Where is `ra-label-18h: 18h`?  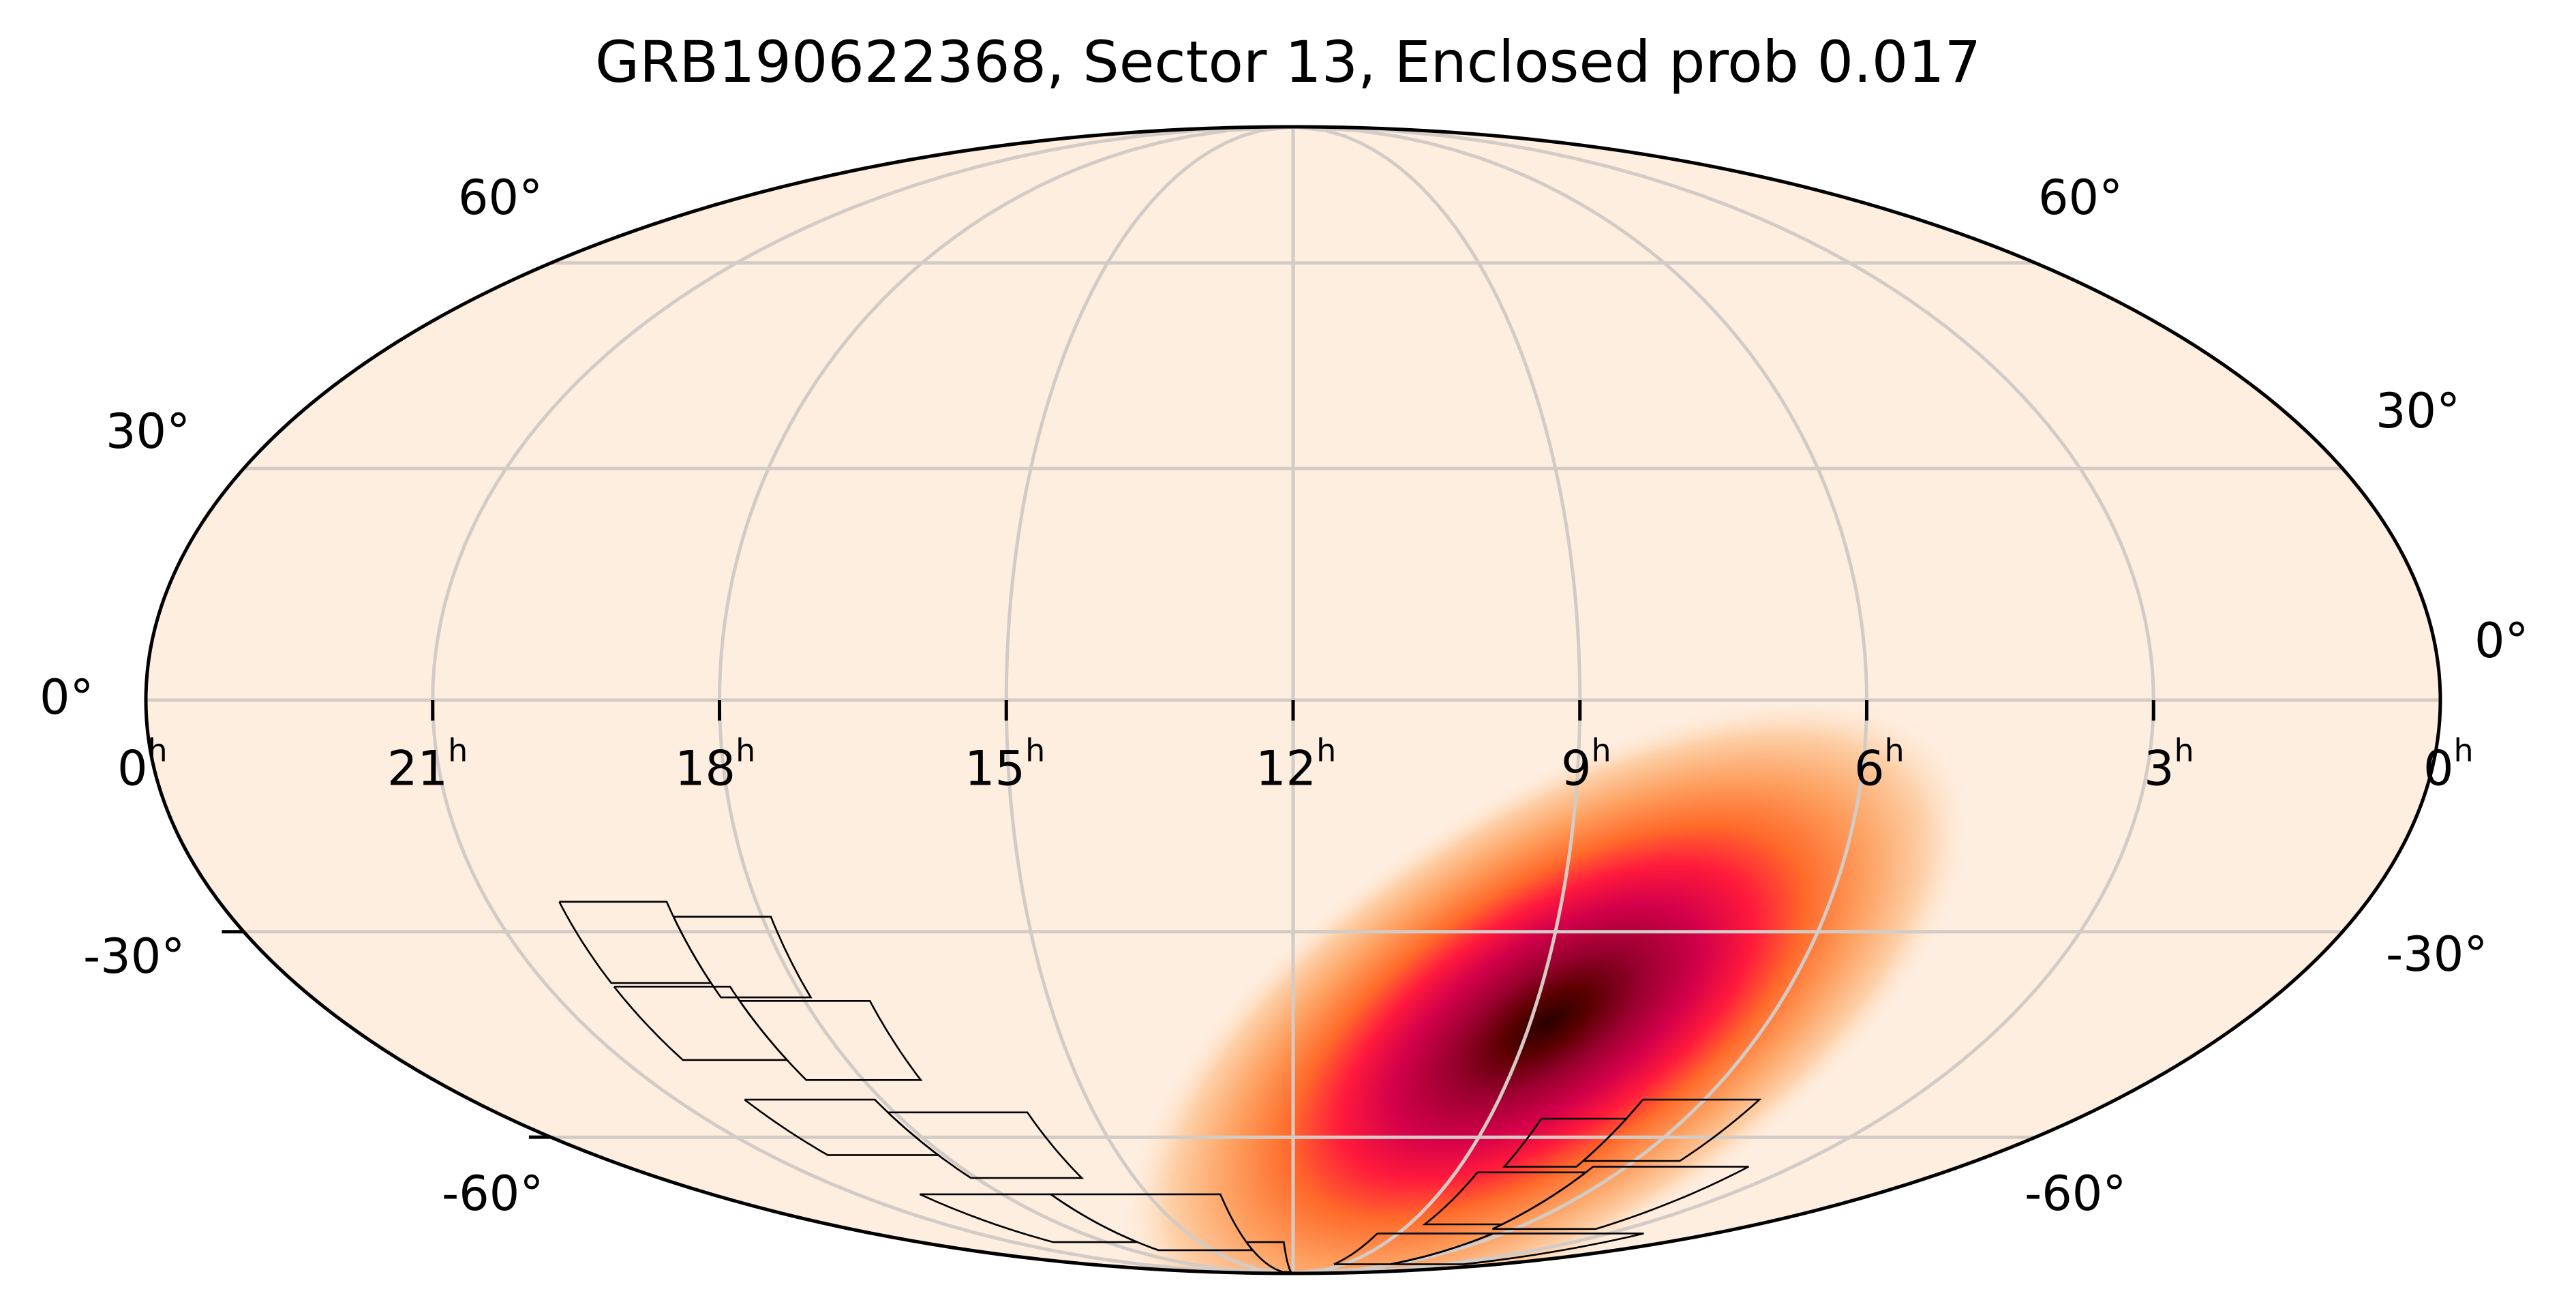 ra-label-18h: 18h is located at coordinates (715, 765).